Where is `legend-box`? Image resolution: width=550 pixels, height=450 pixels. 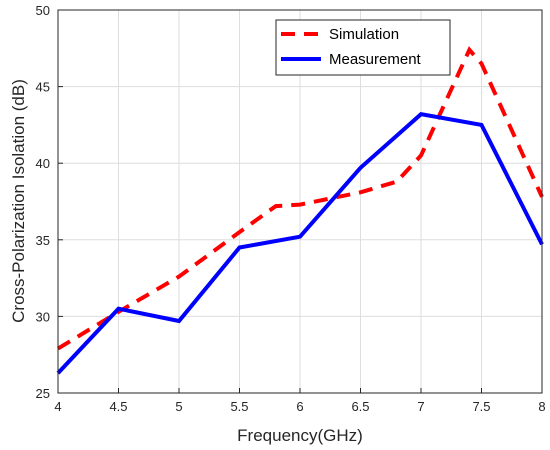 legend-box is located at coordinates (363, 47).